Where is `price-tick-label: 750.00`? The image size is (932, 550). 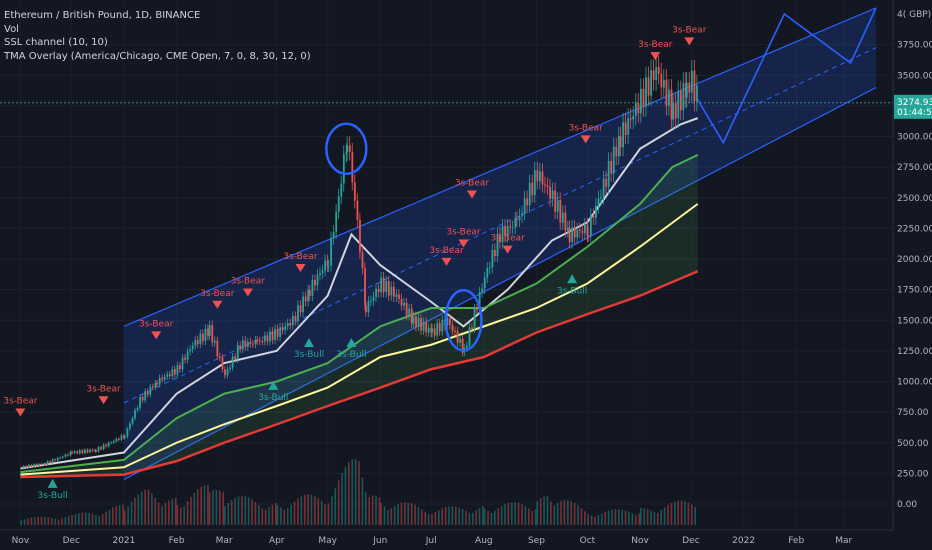 price-tick-label: 750.00 is located at coordinates (913, 413).